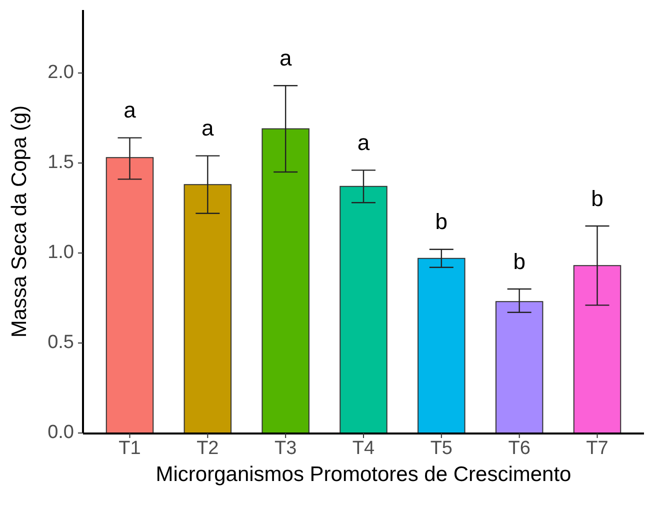  Describe the element at coordinates (364, 448) in the screenshot. I see `x-tick-label: T4` at that location.